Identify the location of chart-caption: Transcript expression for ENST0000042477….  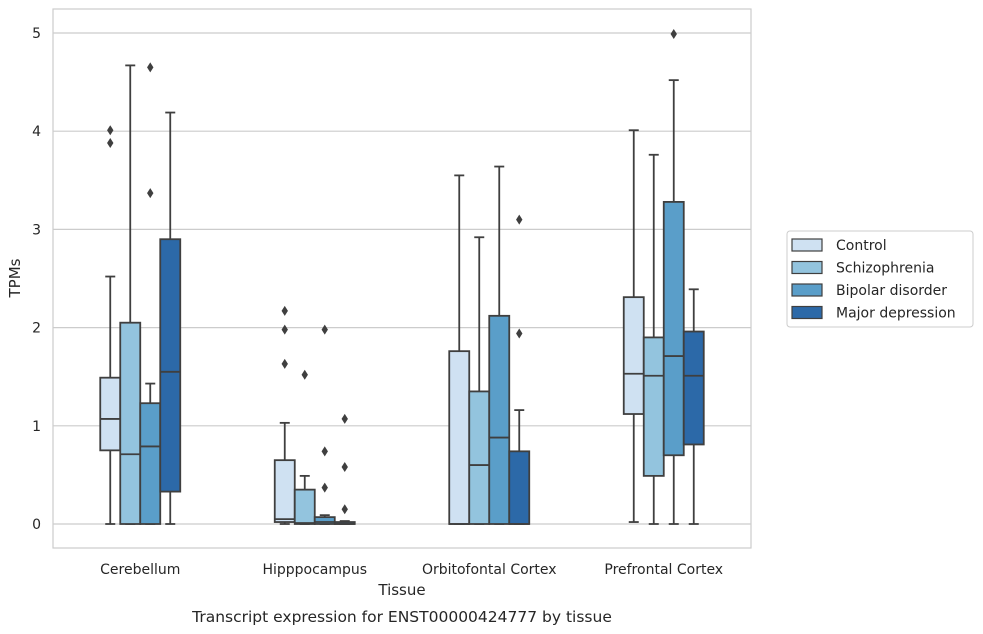
(401, 617).